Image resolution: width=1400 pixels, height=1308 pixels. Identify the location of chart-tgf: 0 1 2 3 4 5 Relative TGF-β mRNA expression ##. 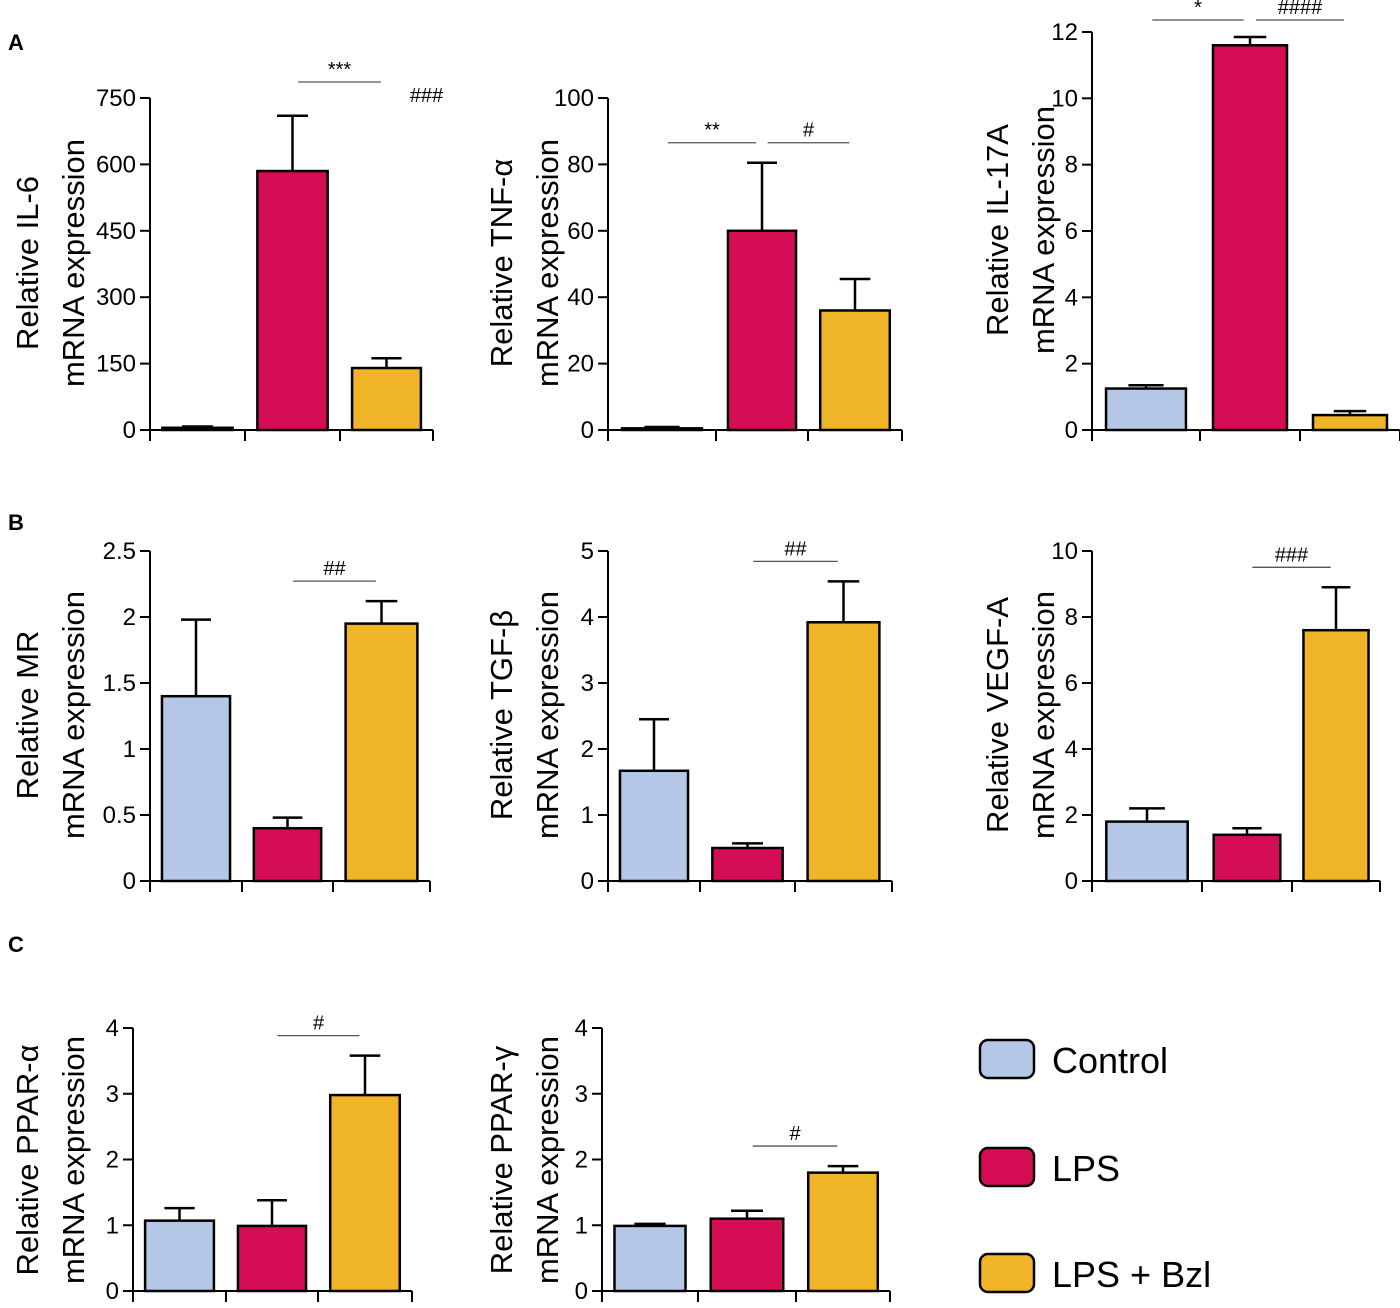
(688, 716).